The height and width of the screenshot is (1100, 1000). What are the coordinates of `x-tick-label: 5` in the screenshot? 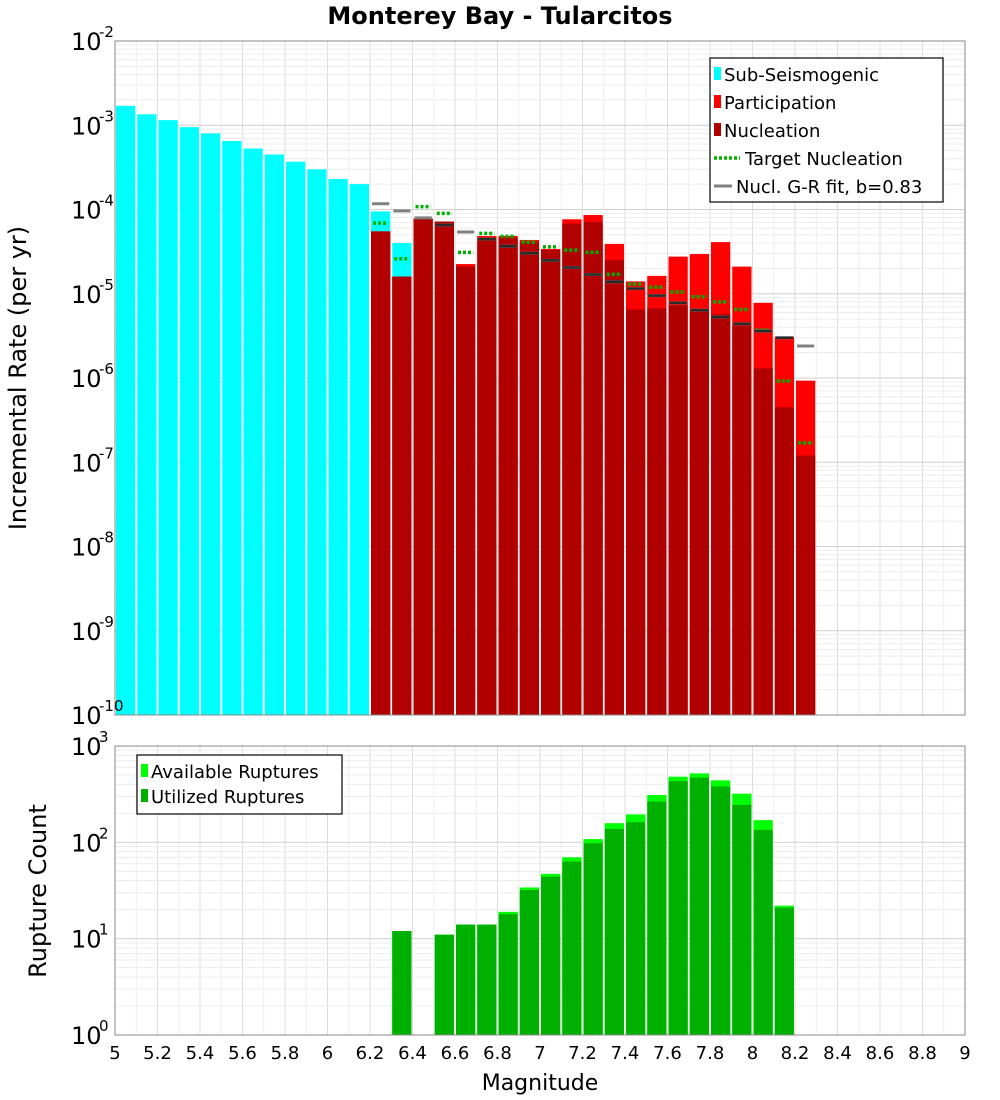 It's located at (114, 1053).